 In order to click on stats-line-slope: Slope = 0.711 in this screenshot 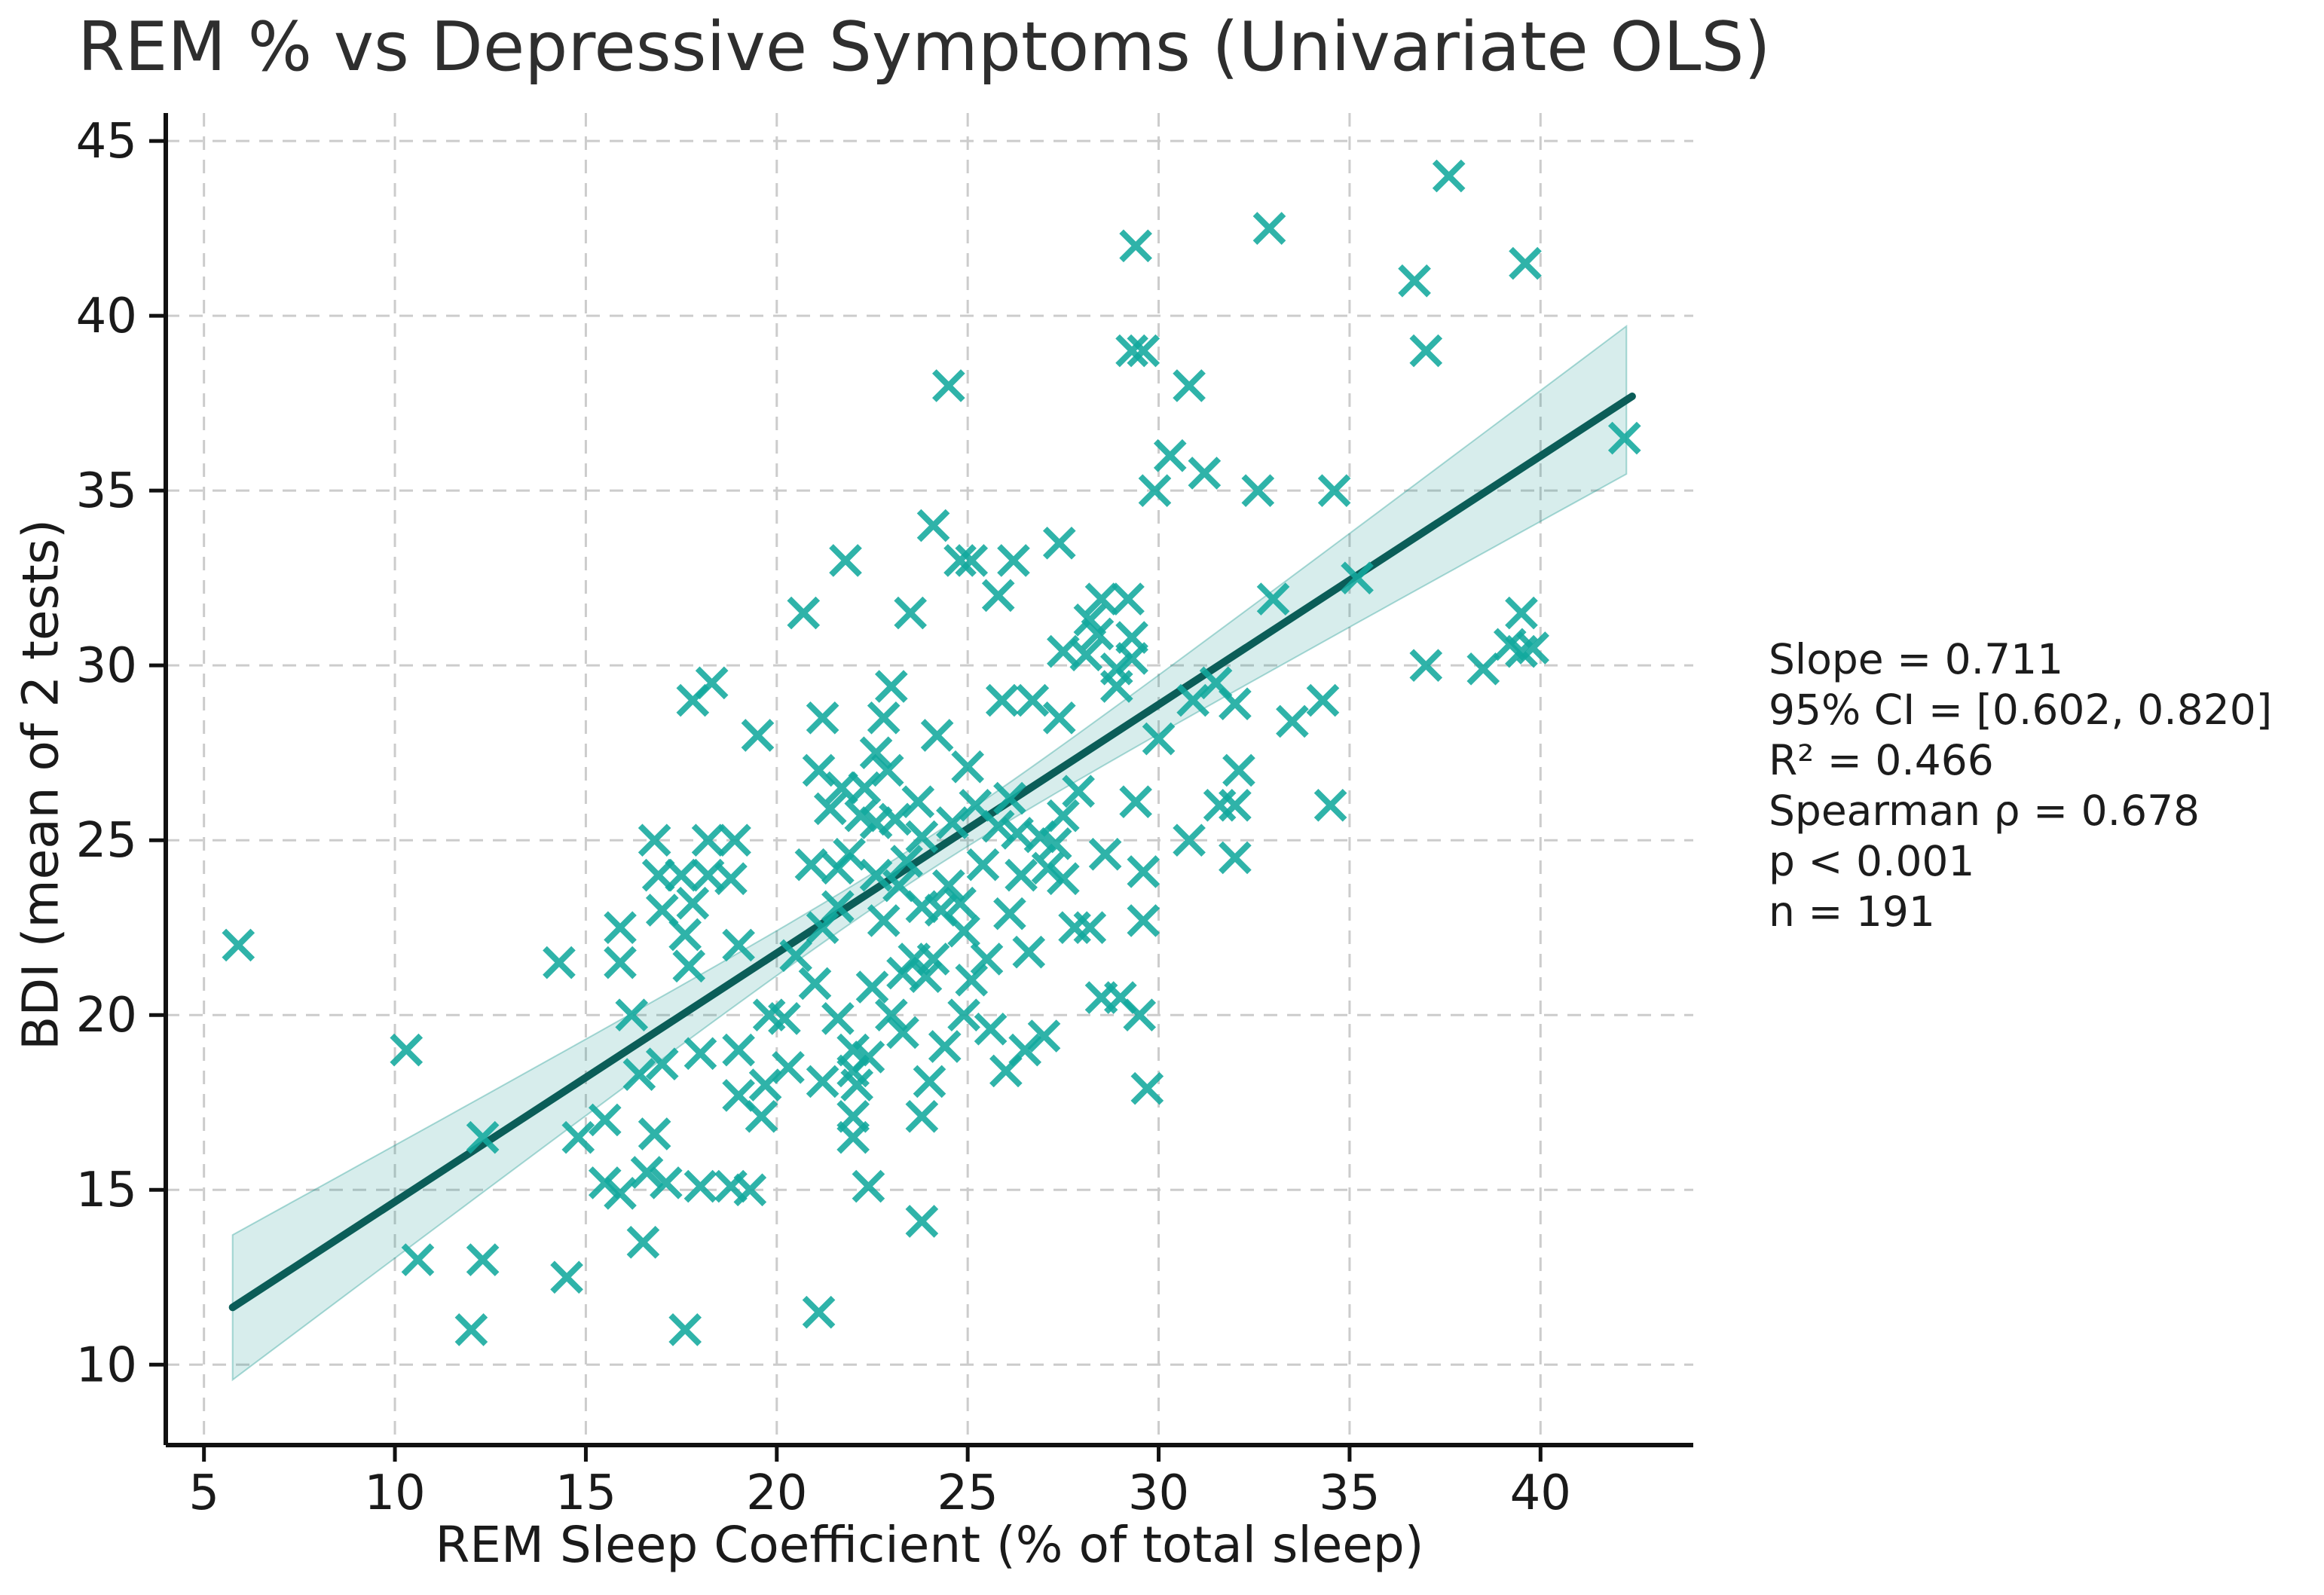, I will do `click(1916, 659)`.